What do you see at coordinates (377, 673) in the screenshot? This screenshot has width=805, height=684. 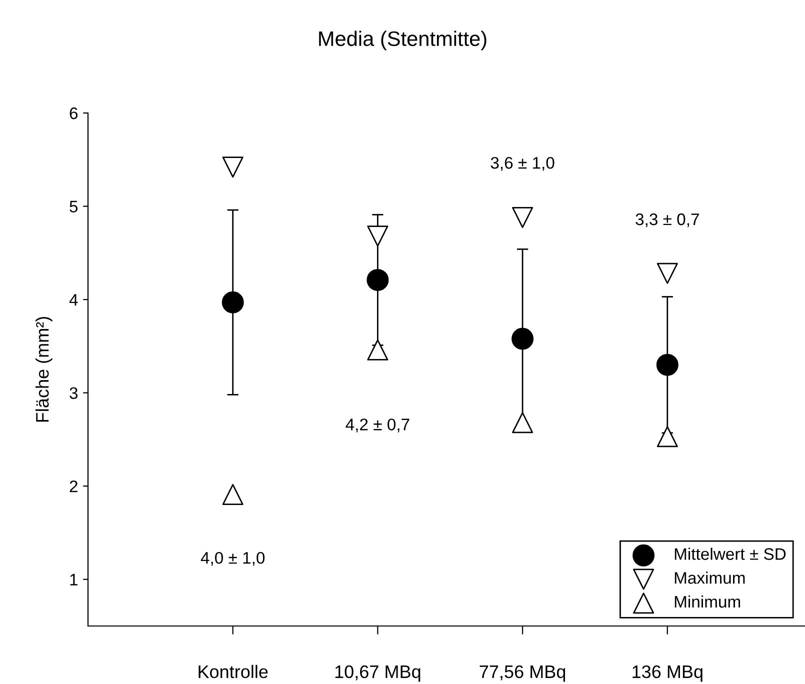 I see `x-tick-label: 10,67 MBq` at bounding box center [377, 673].